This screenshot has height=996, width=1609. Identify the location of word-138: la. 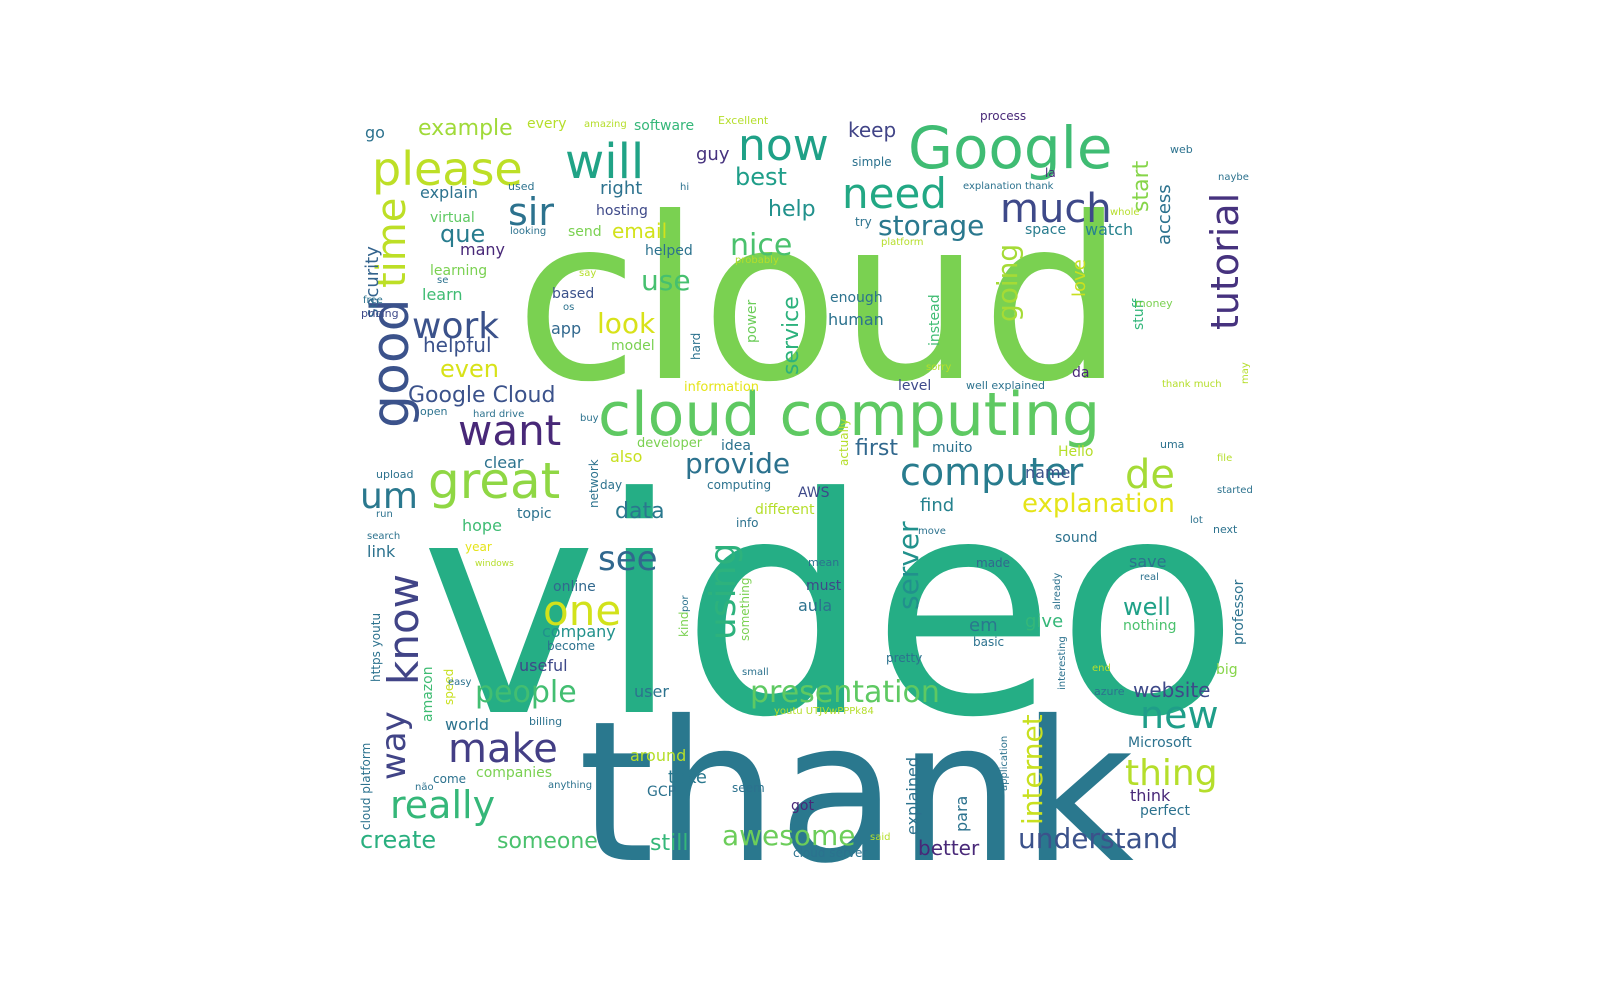
(1050, 173).